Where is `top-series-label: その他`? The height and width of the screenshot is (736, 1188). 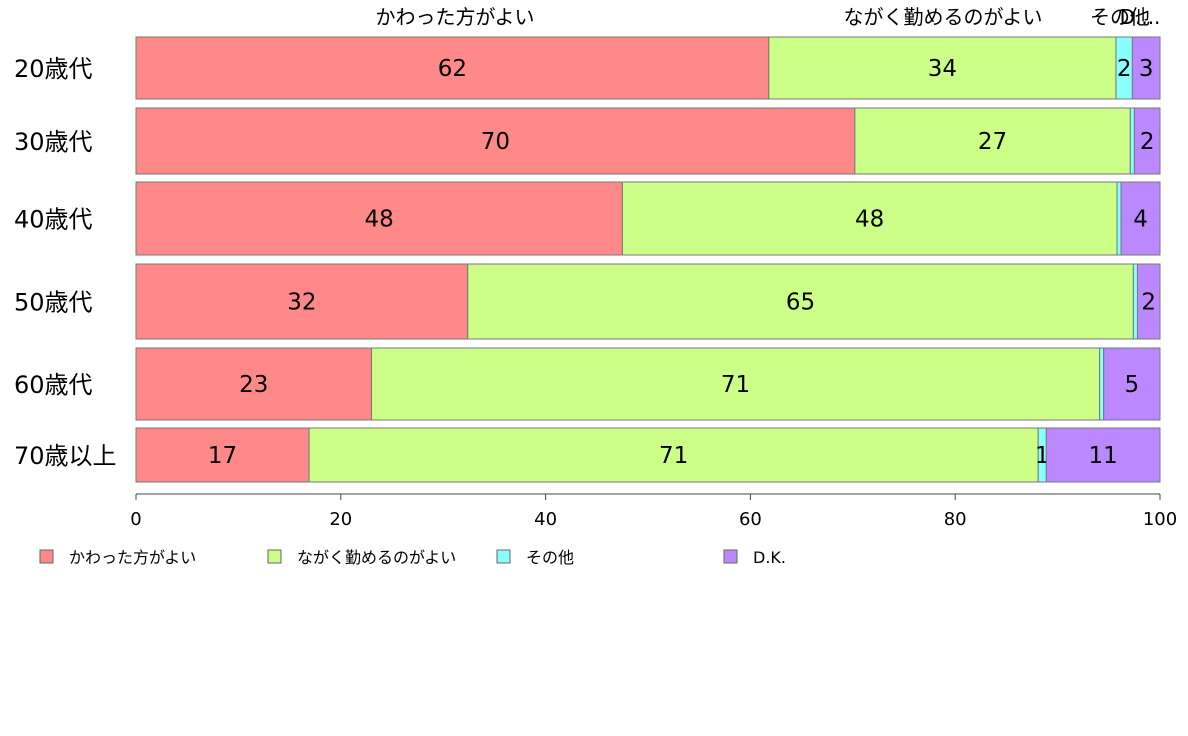 top-series-label: その他 is located at coordinates (1120, 17).